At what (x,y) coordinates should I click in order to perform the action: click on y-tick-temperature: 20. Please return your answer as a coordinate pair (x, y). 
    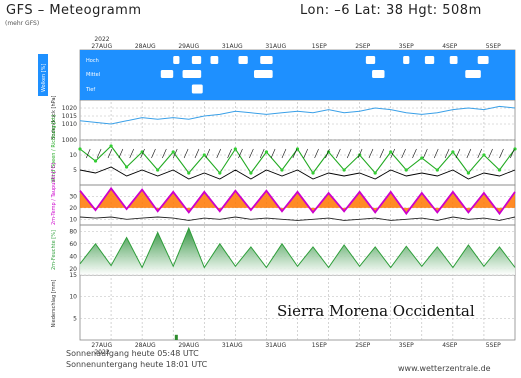
    Looking at the image, I should click on (73, 208).